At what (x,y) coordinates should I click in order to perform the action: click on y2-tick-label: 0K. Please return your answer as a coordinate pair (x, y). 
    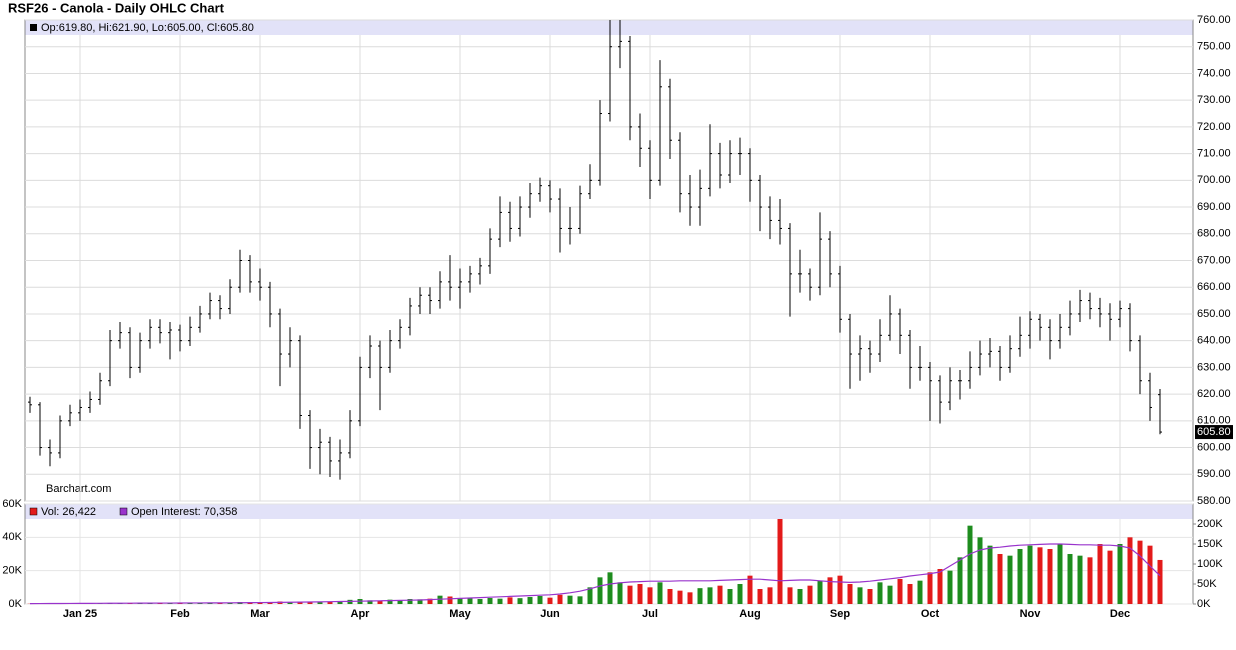
    Looking at the image, I should click on (1204, 604).